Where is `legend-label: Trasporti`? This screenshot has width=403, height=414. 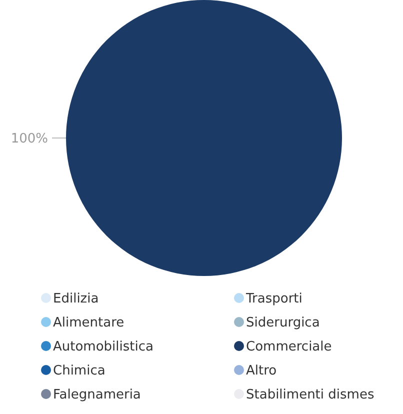 legend-label: Trasporti is located at coordinates (273, 299).